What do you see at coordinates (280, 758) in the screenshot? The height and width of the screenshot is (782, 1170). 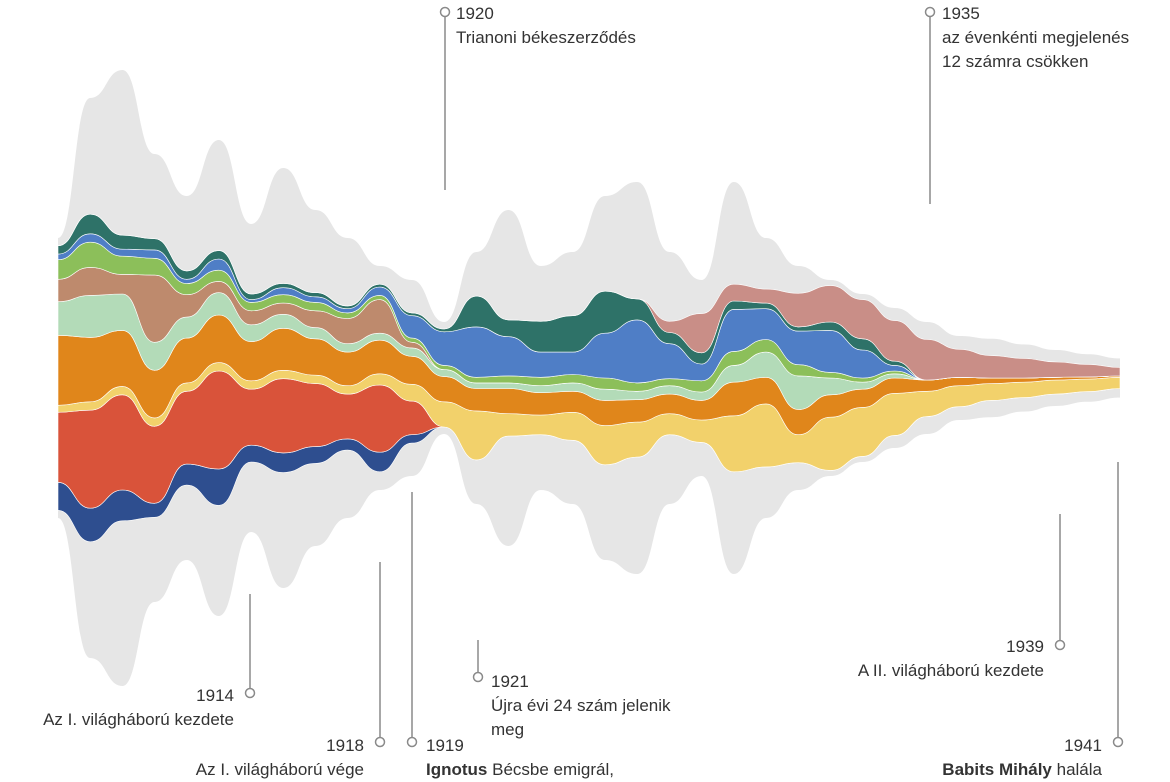 I see `annotation-1918: 1918 Az I. világháború vége` at bounding box center [280, 758].